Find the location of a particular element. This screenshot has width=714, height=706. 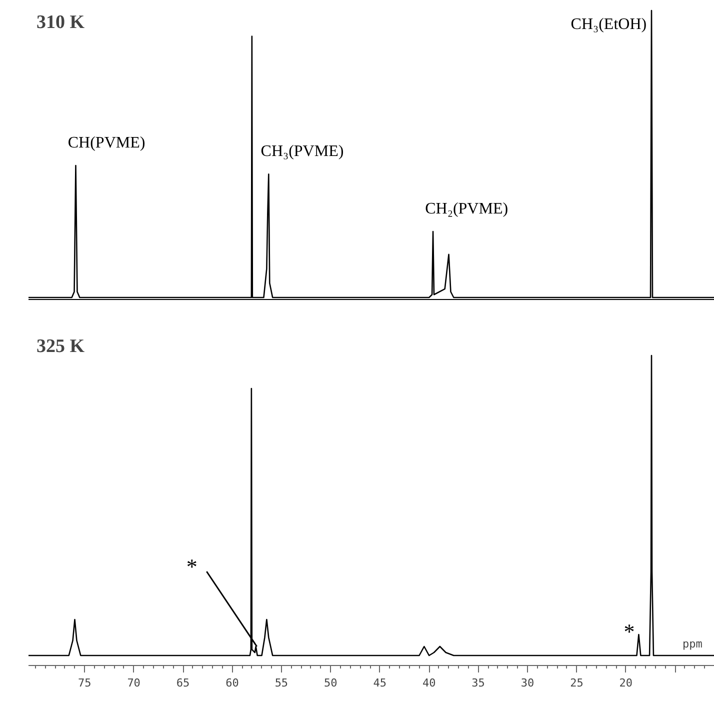

x-tick-label: 25 is located at coordinates (577, 683).